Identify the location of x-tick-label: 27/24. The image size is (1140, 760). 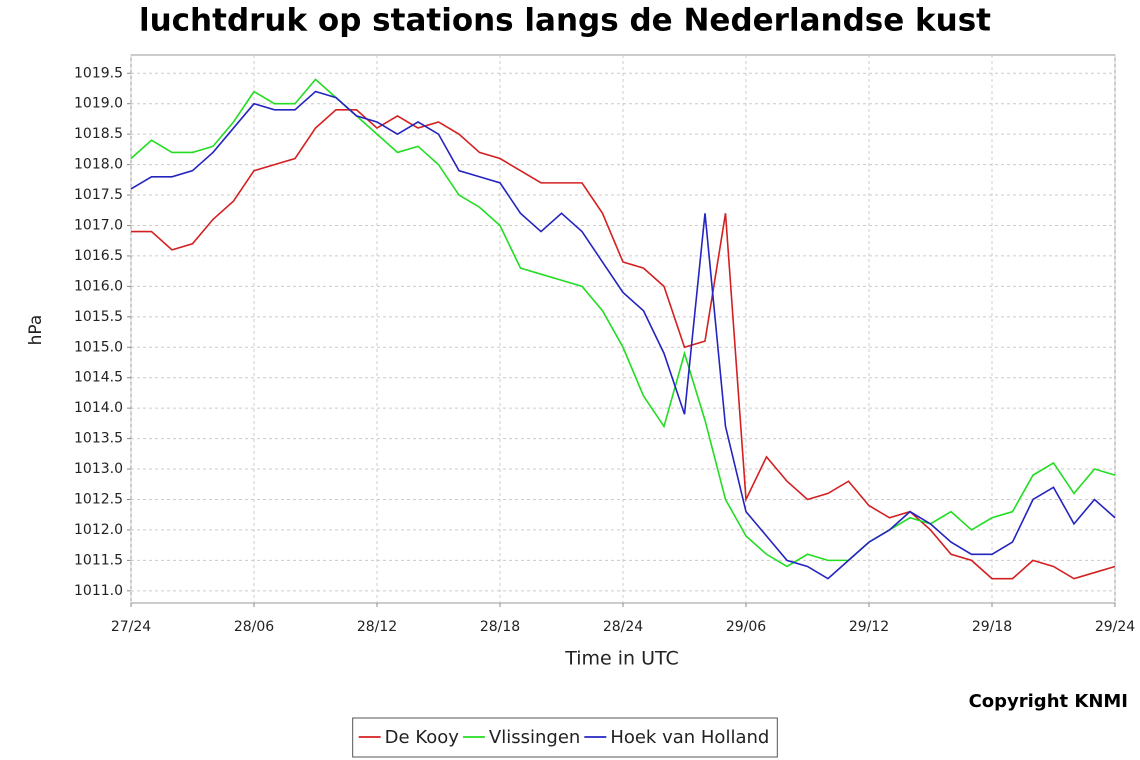
(131, 627).